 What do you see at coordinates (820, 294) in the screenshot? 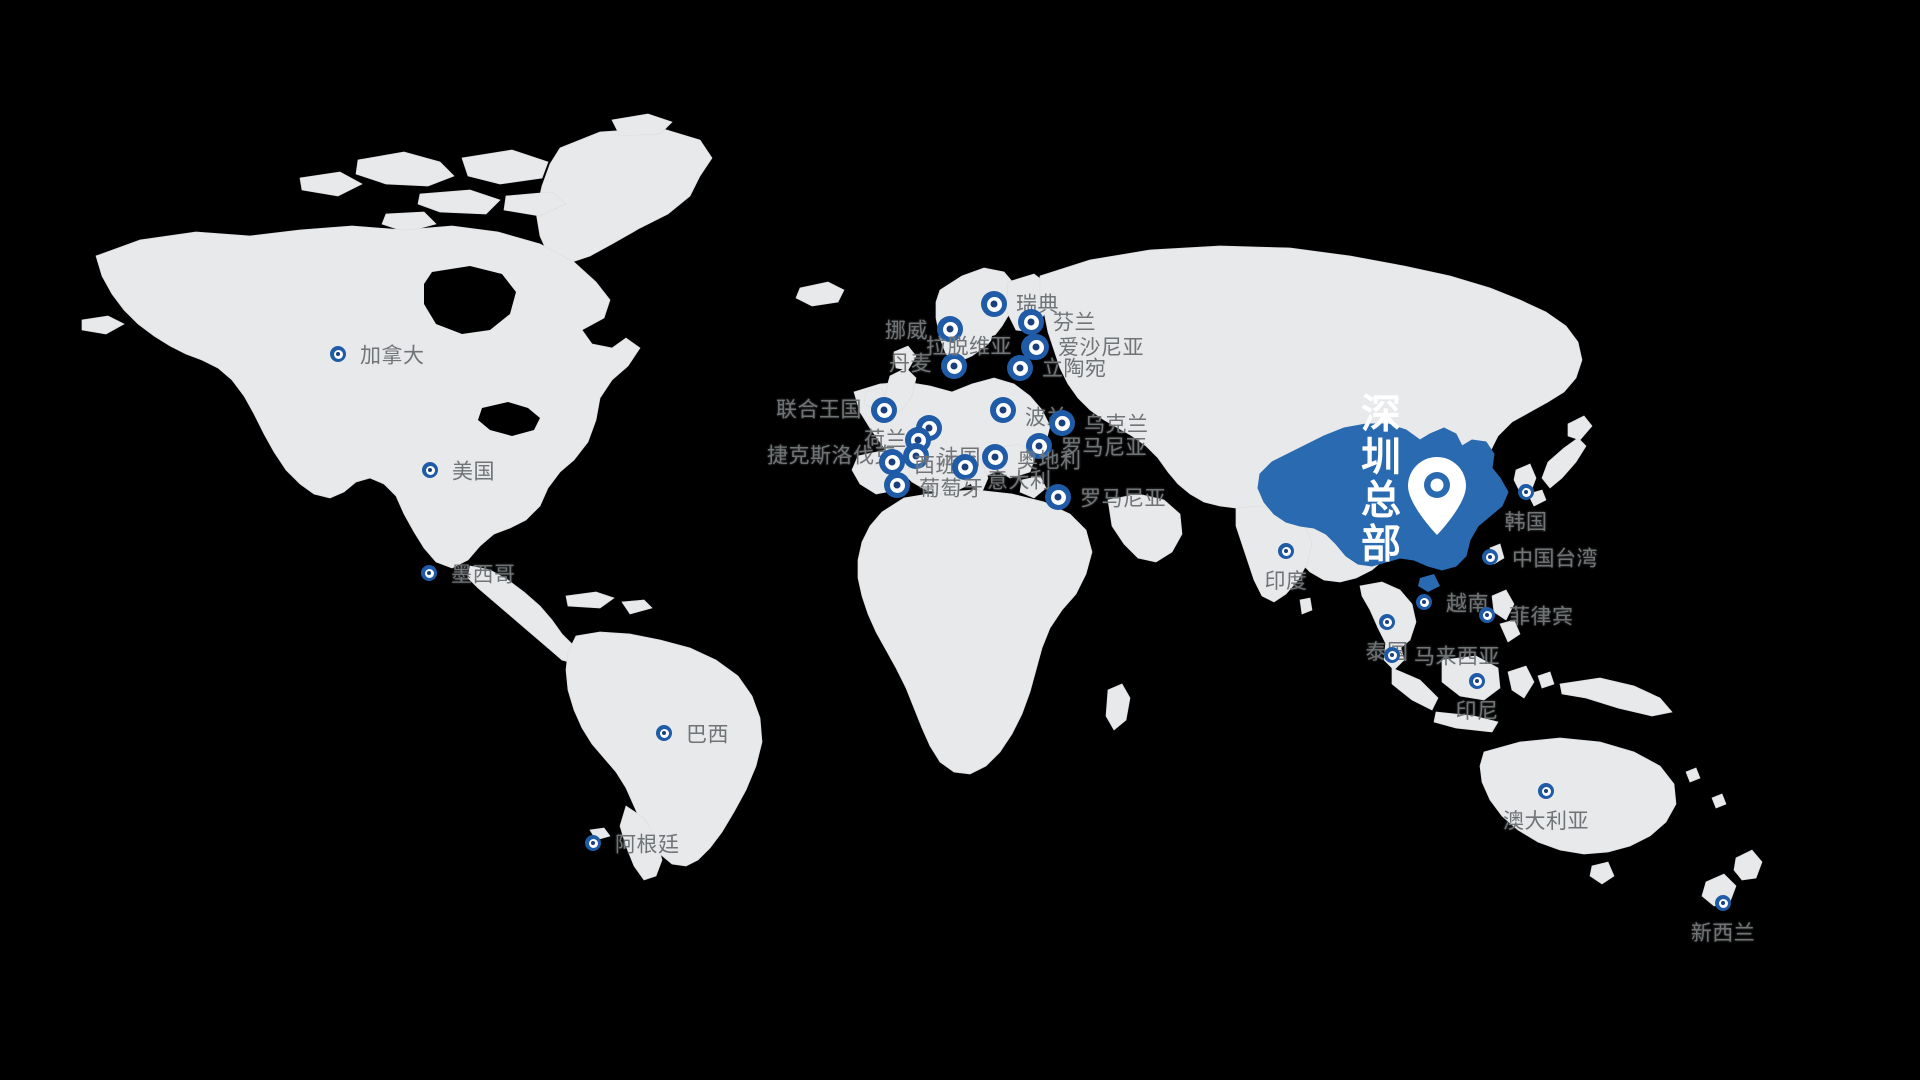
I see `iceland` at bounding box center [820, 294].